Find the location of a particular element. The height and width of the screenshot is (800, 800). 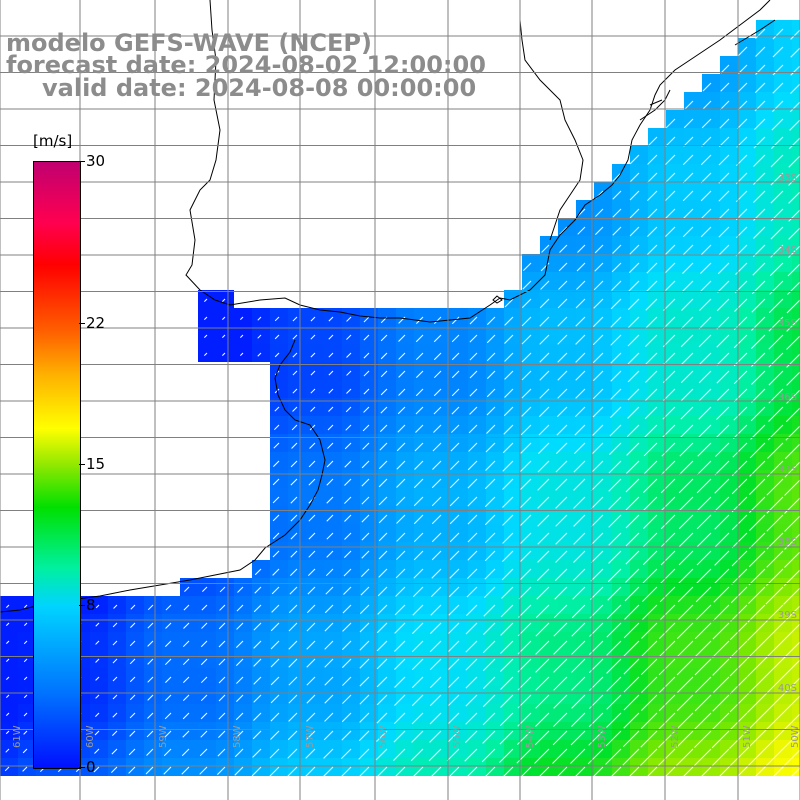

colorbar-tick-label: 30 is located at coordinates (96, 161).